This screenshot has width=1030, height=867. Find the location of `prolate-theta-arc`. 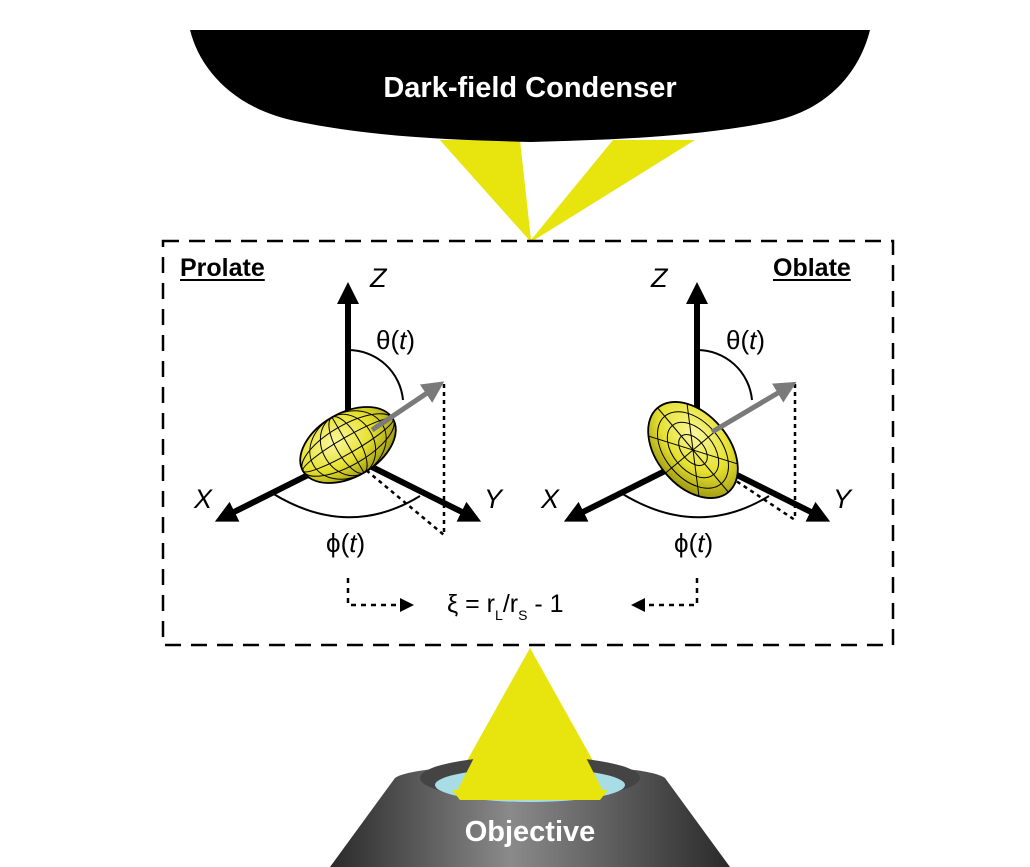

prolate-theta-arc is located at coordinates (375, 374).